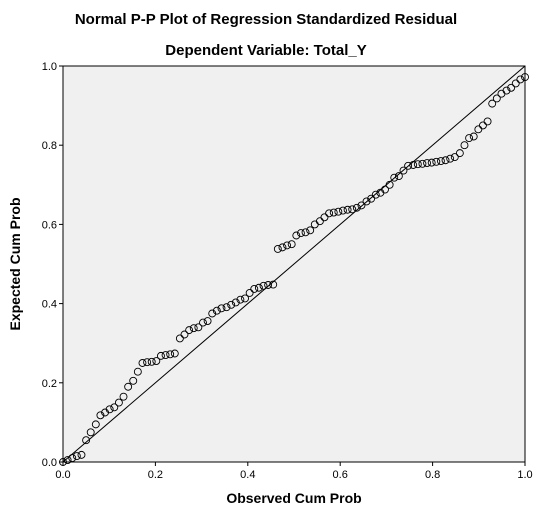 The image size is (533, 506). I want to click on y-tick-label: 0.4, so click(49, 305).